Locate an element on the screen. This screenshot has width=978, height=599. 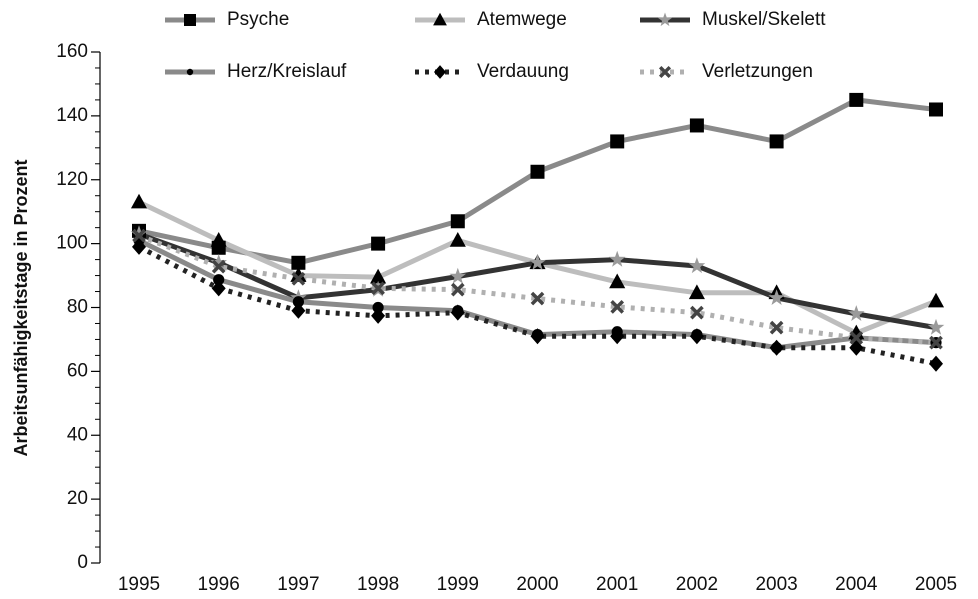
legend-label: Psyche is located at coordinates (258, 19).